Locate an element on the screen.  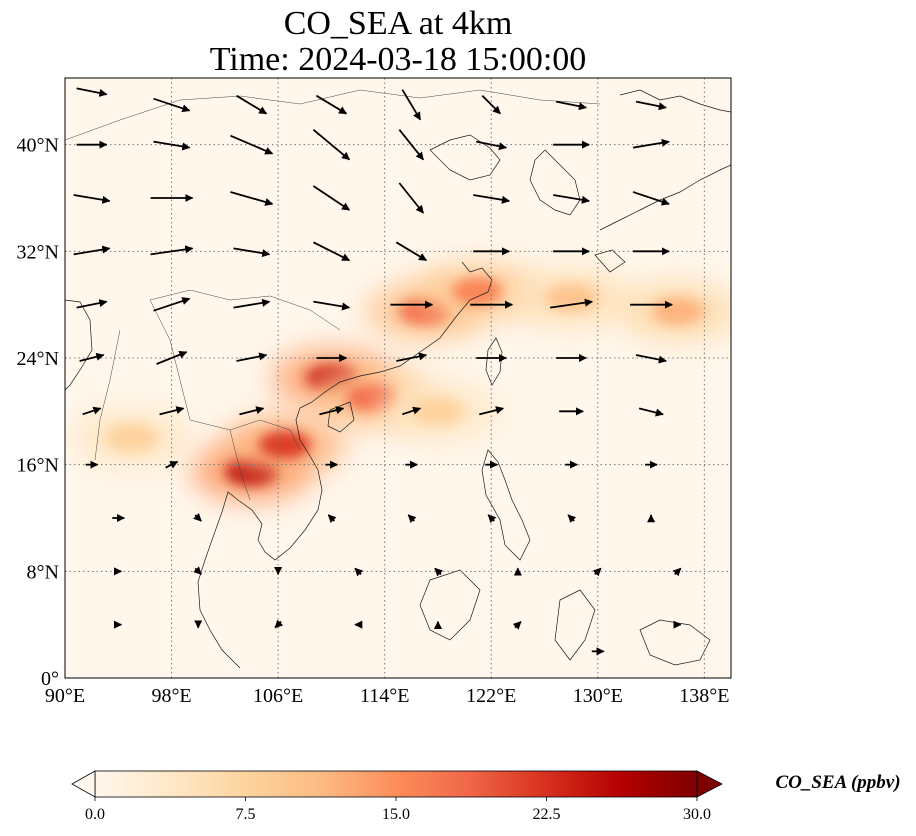
x-tick-label: 114°E is located at coordinates (384, 696).